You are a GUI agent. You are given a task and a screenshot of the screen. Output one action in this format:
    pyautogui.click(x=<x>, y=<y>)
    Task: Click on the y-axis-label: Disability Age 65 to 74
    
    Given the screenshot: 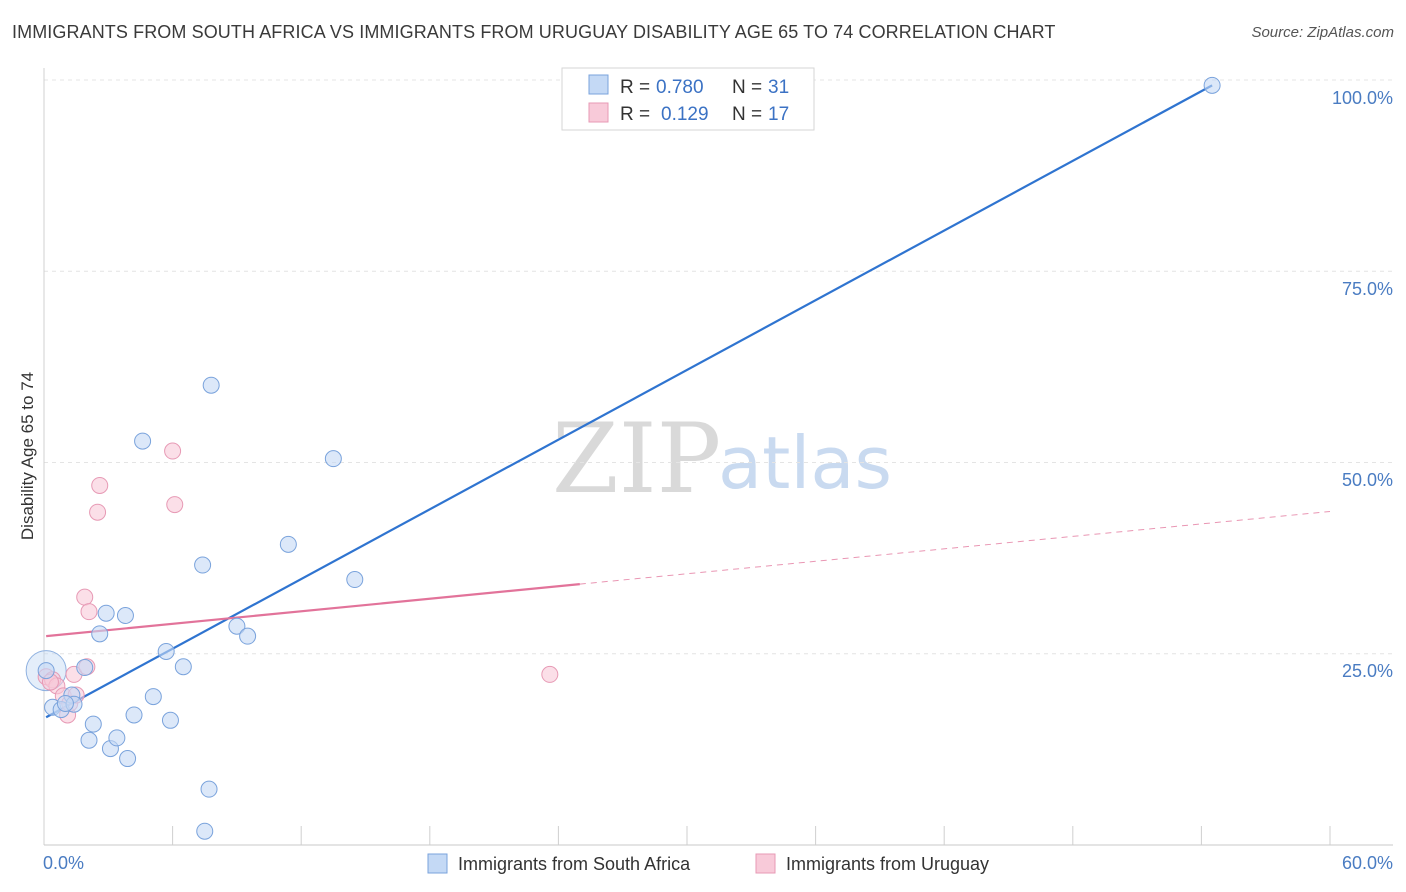 What is the action you would take?
    pyautogui.click(x=27, y=456)
    